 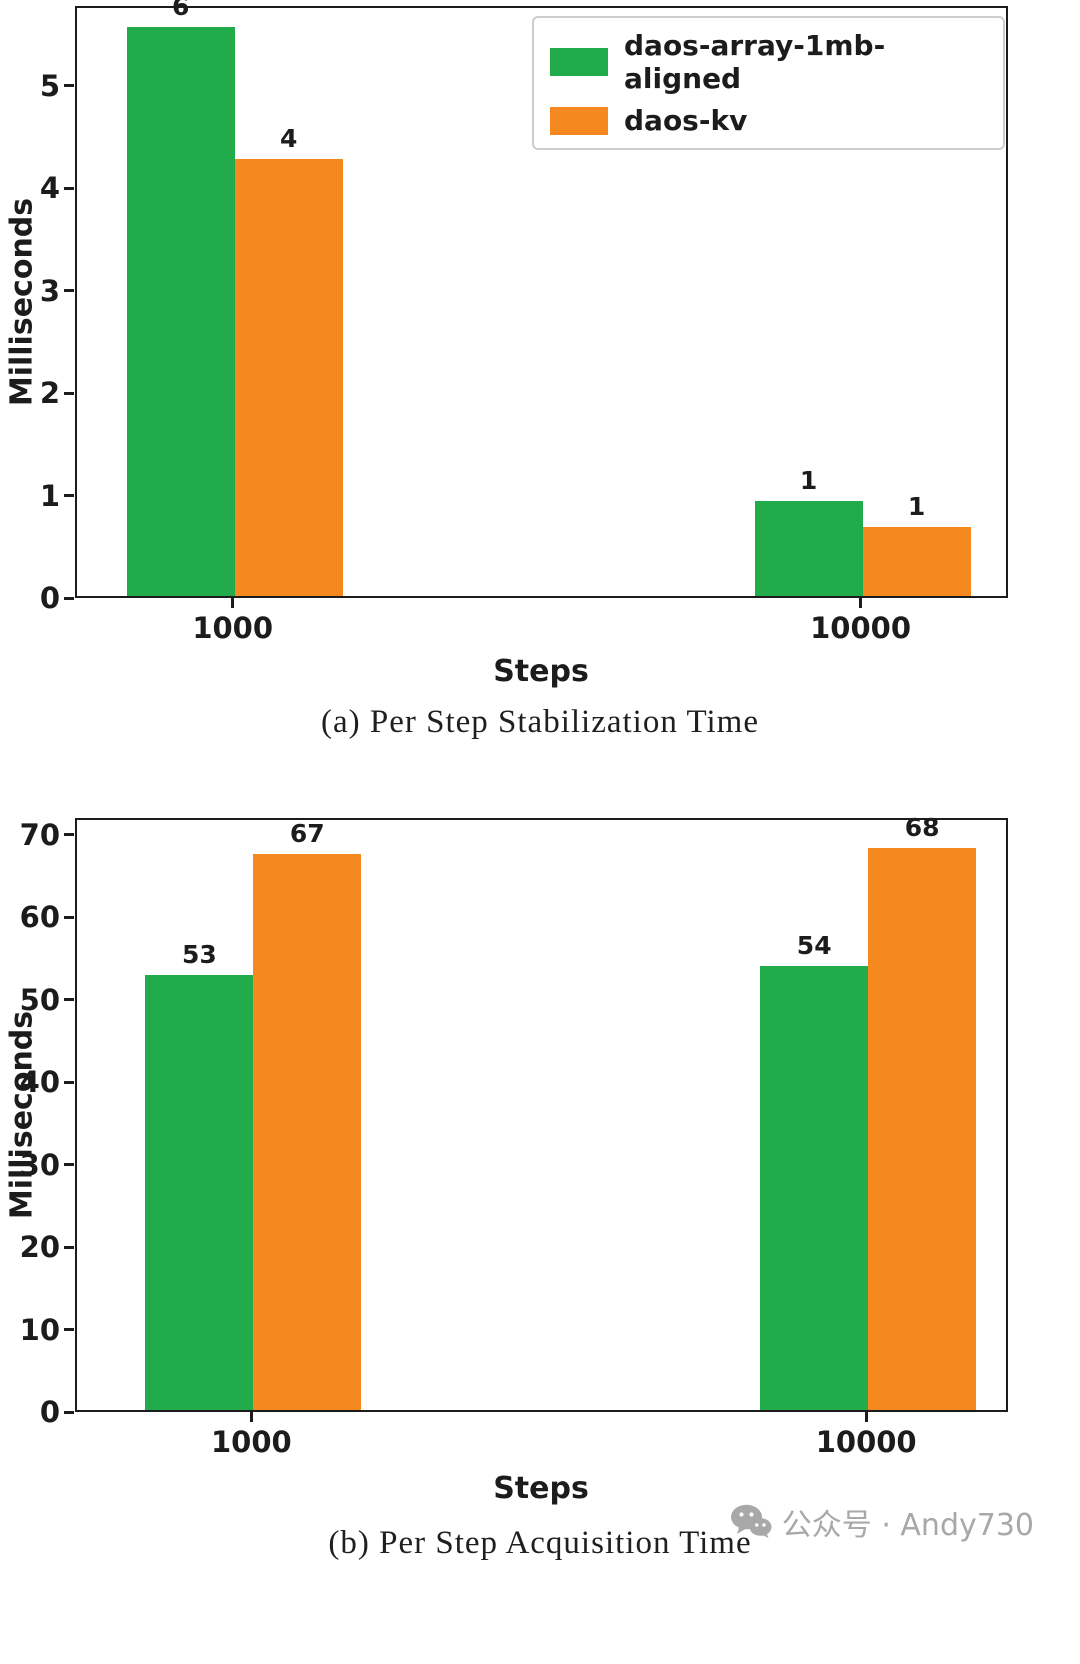 I want to click on legend: daos-array-1mb-aligned daos-kv, so click(x=768, y=83).